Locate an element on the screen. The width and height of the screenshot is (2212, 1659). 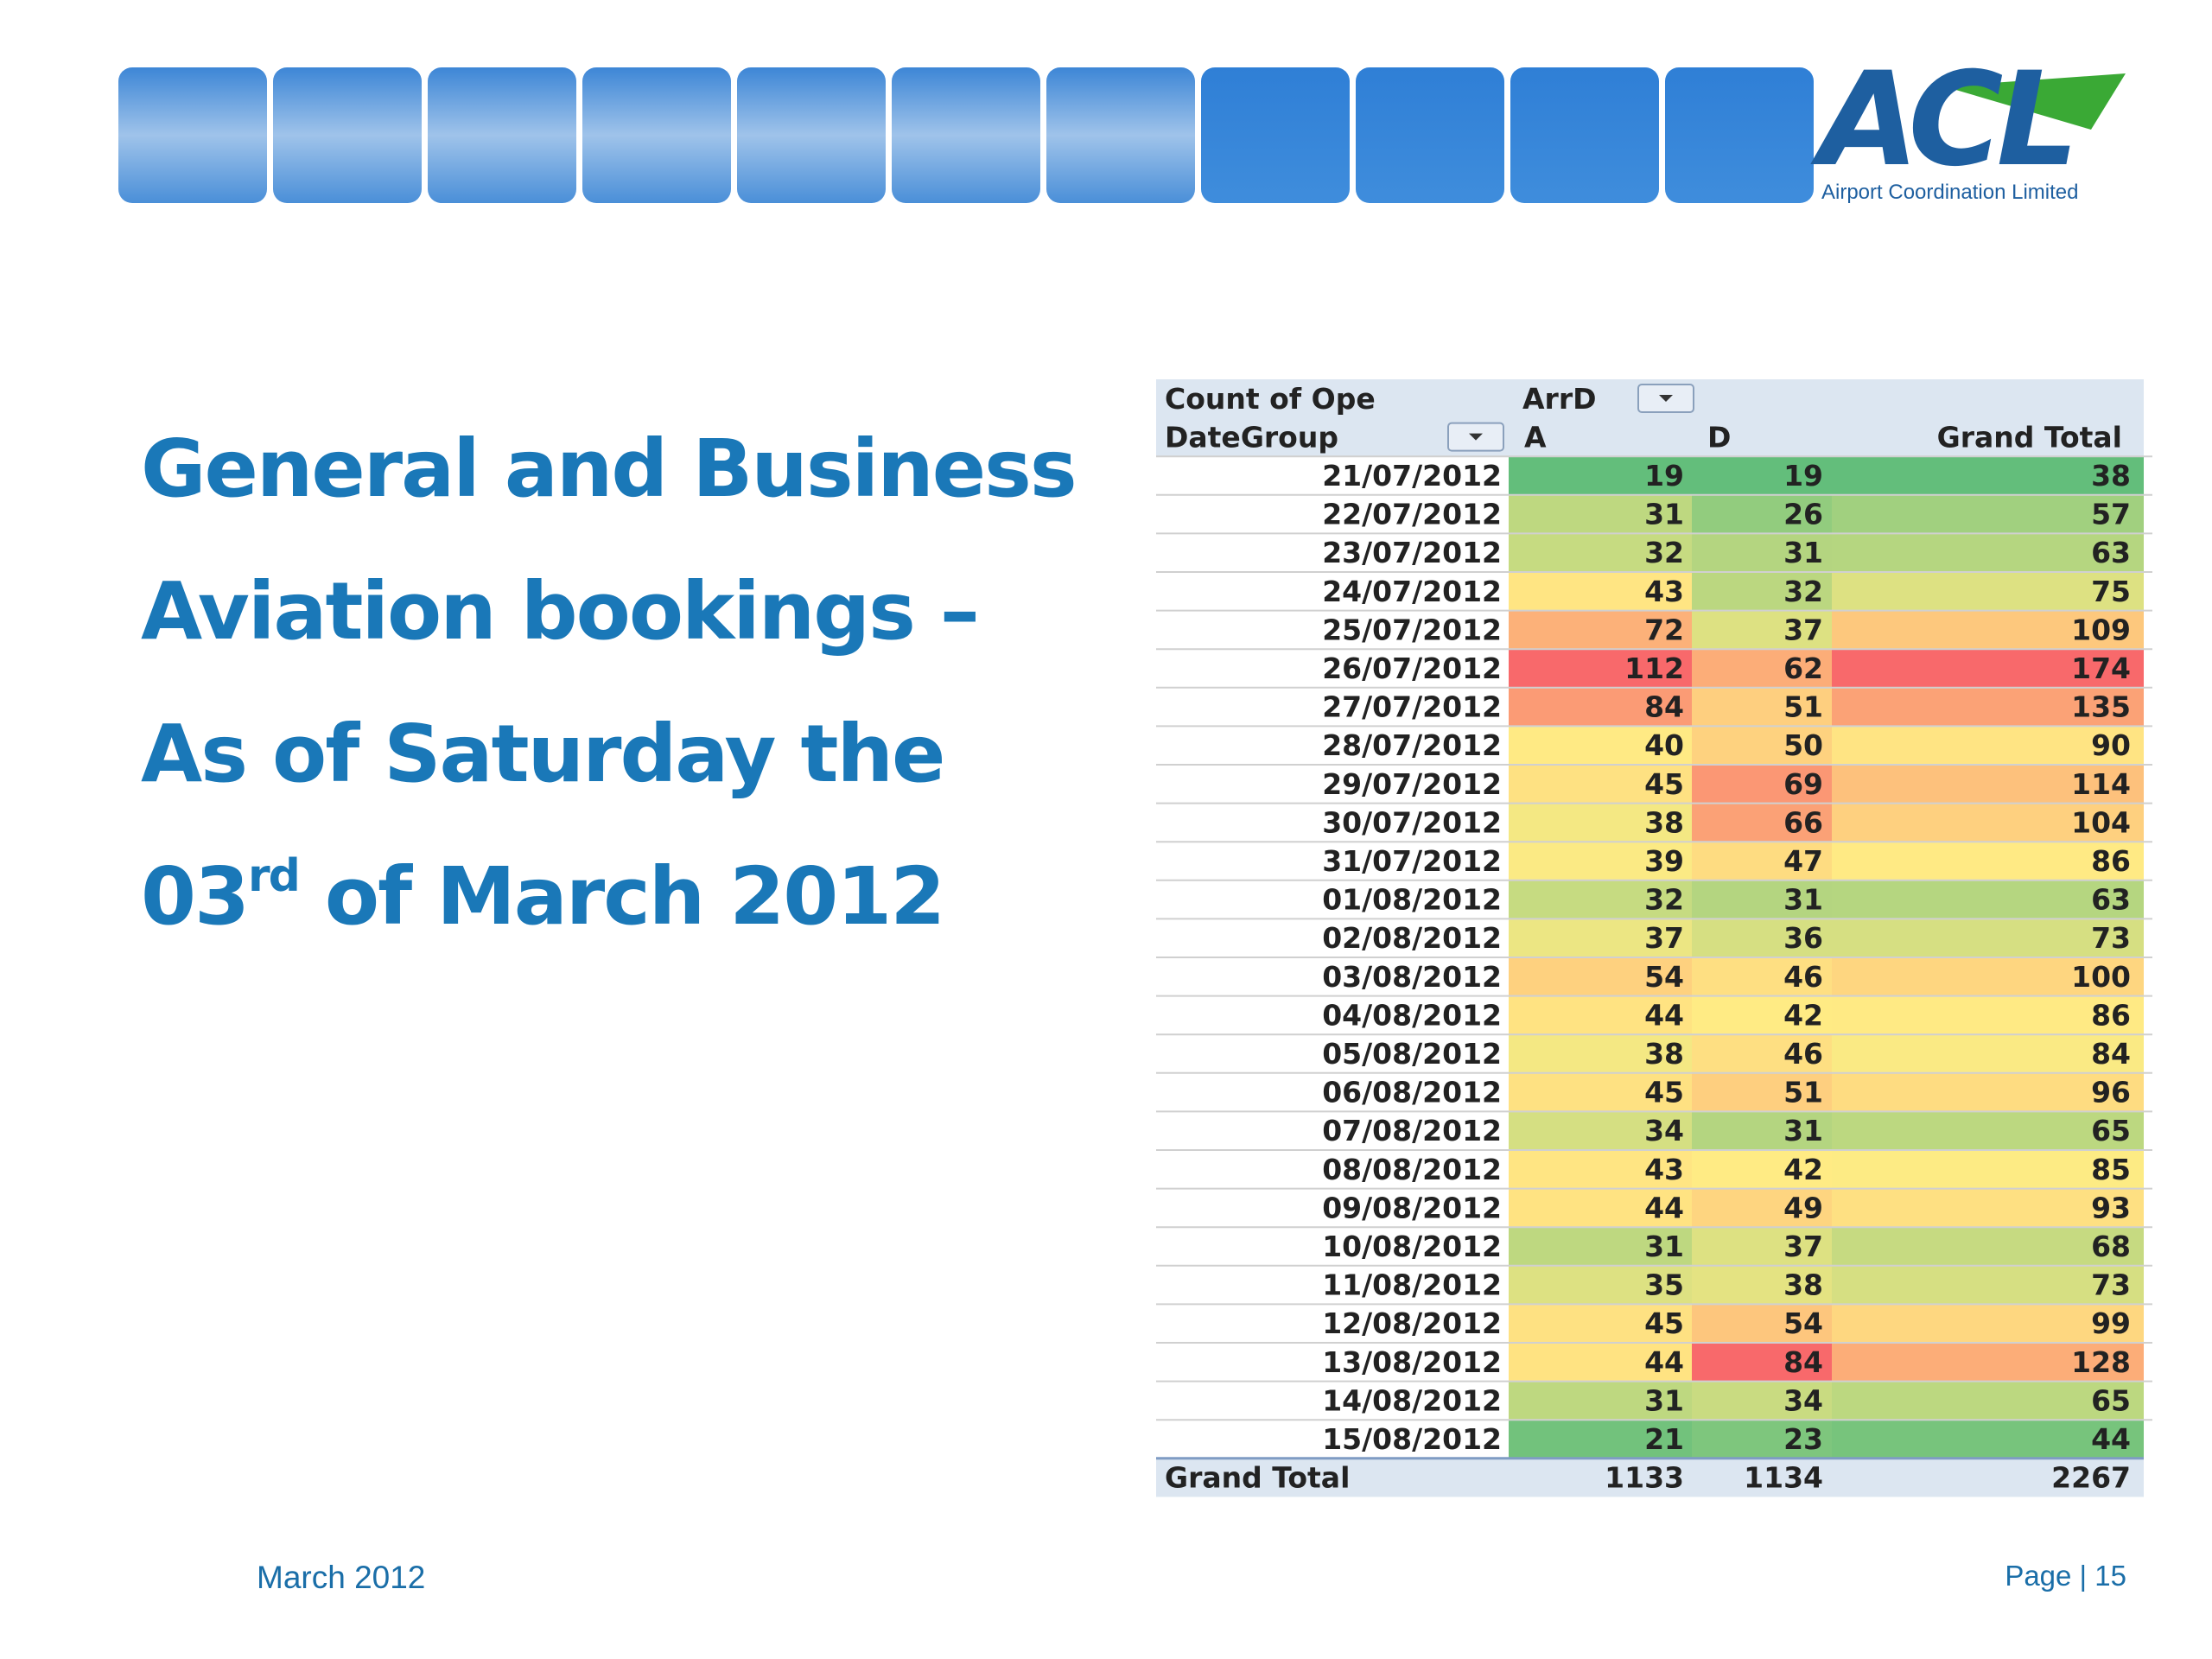
total-value: 1133 is located at coordinates (1644, 1478).